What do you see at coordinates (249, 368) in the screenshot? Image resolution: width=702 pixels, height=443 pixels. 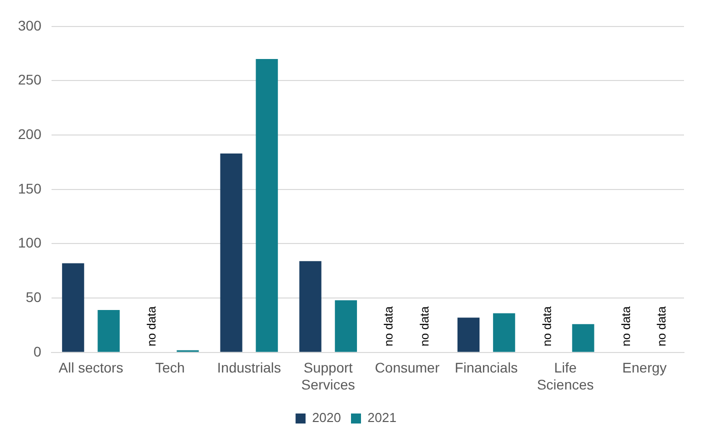 I see `x-tick-label: Industrials` at bounding box center [249, 368].